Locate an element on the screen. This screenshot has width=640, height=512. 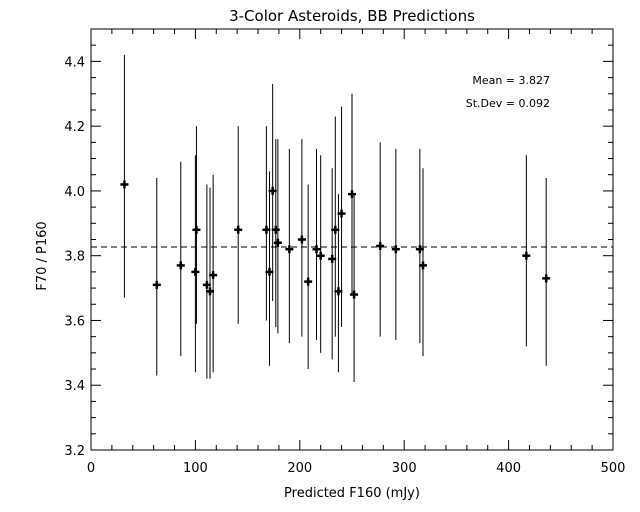
y-tick-label: 3.2 is located at coordinates (74, 451).